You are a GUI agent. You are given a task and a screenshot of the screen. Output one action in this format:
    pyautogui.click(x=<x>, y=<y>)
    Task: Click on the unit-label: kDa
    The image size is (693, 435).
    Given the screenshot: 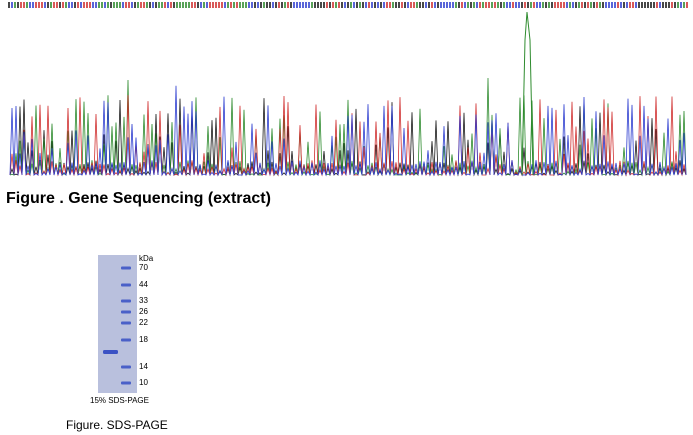 What is the action you would take?
    pyautogui.click(x=146, y=258)
    